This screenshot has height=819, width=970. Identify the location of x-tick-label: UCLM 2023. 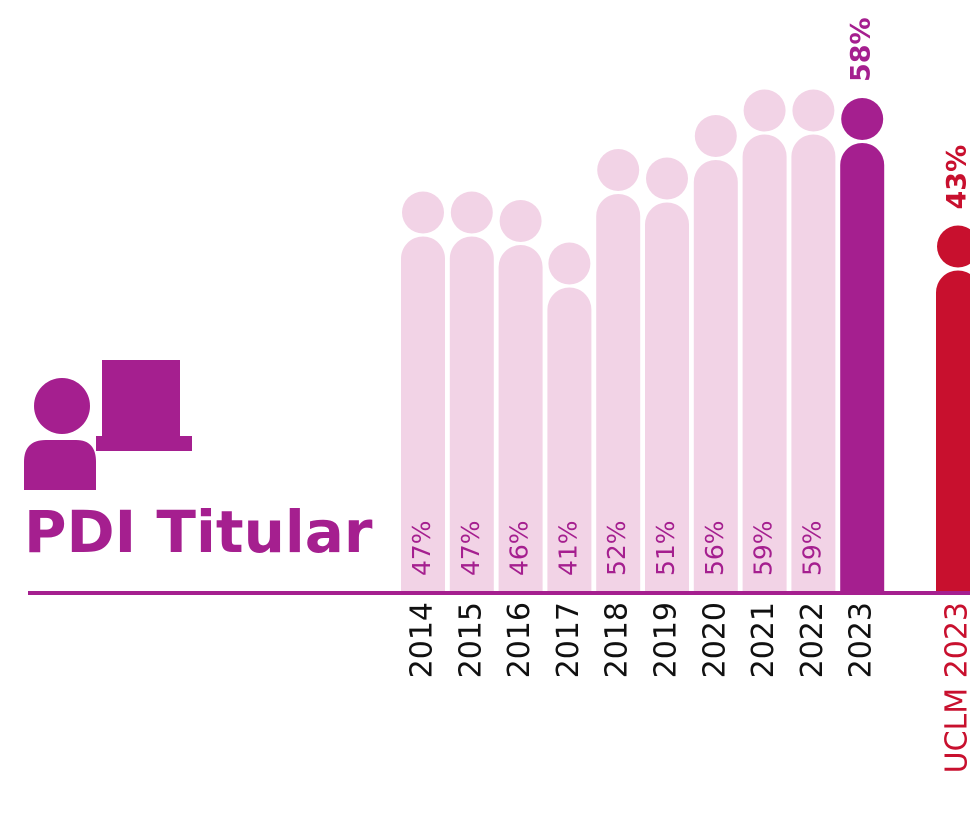
(955, 687).